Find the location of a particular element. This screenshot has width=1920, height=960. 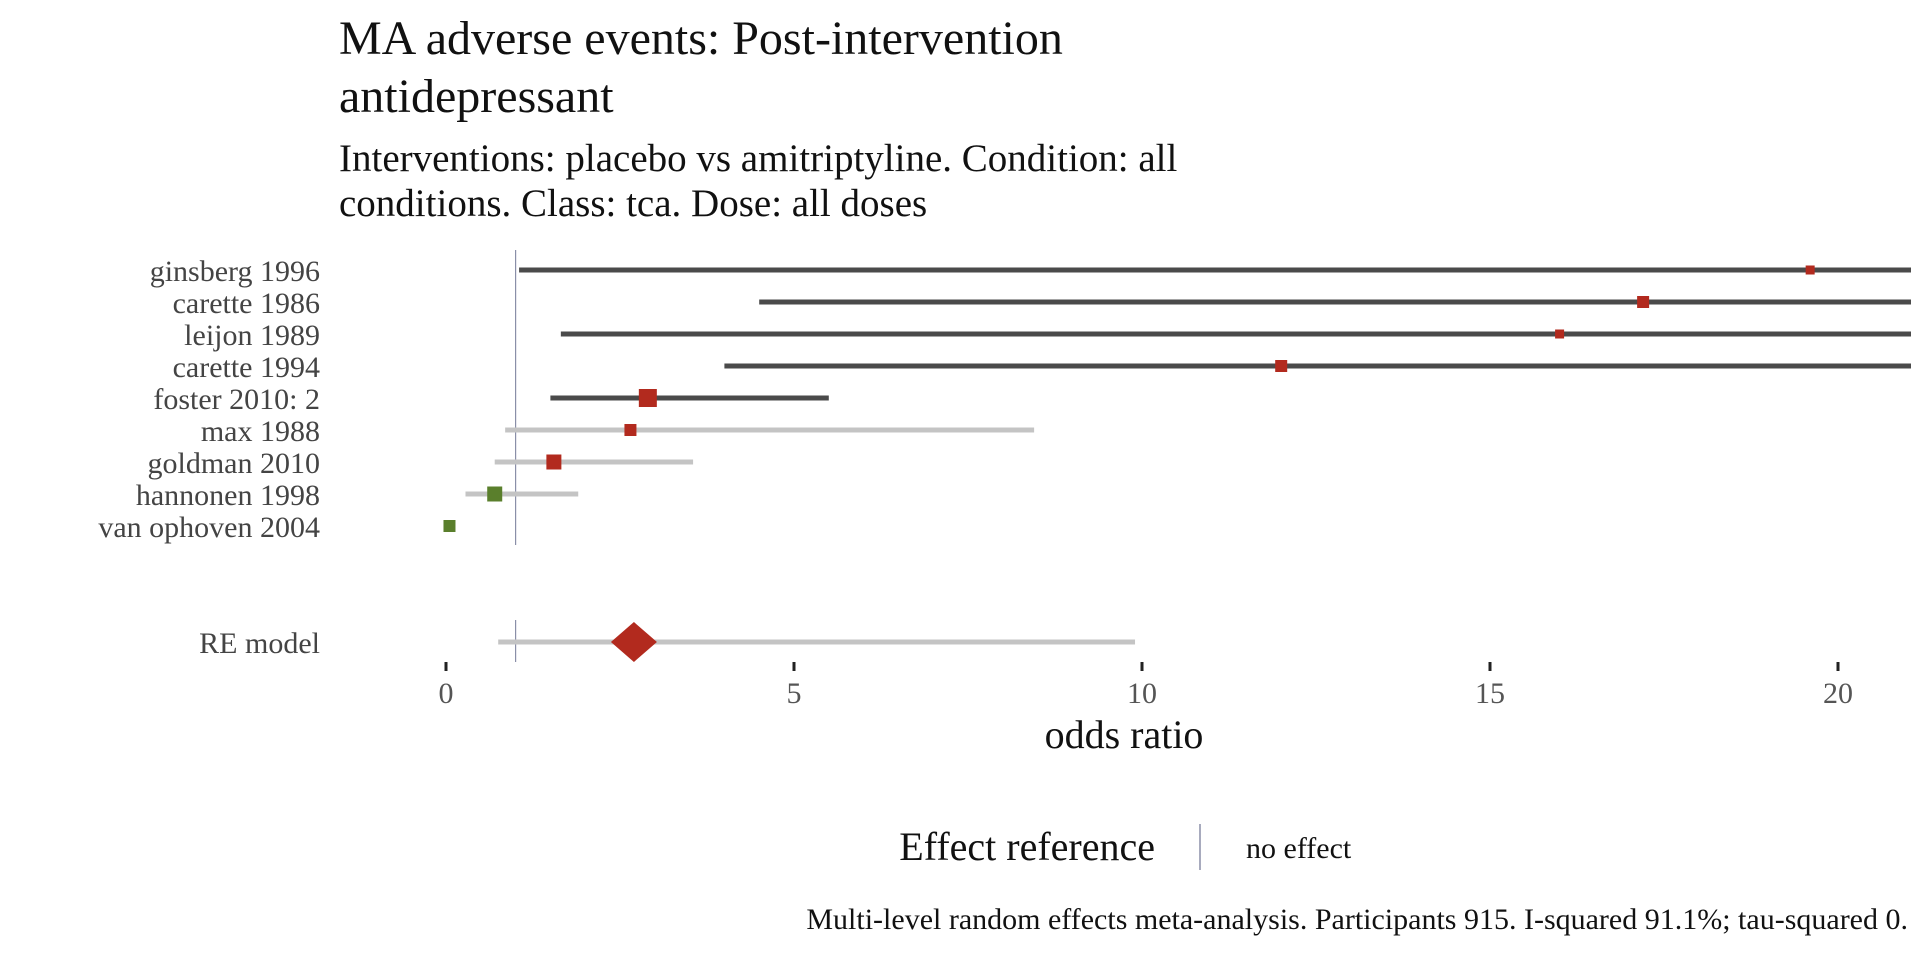

study-label: hannonen 1998 is located at coordinates (228, 495).